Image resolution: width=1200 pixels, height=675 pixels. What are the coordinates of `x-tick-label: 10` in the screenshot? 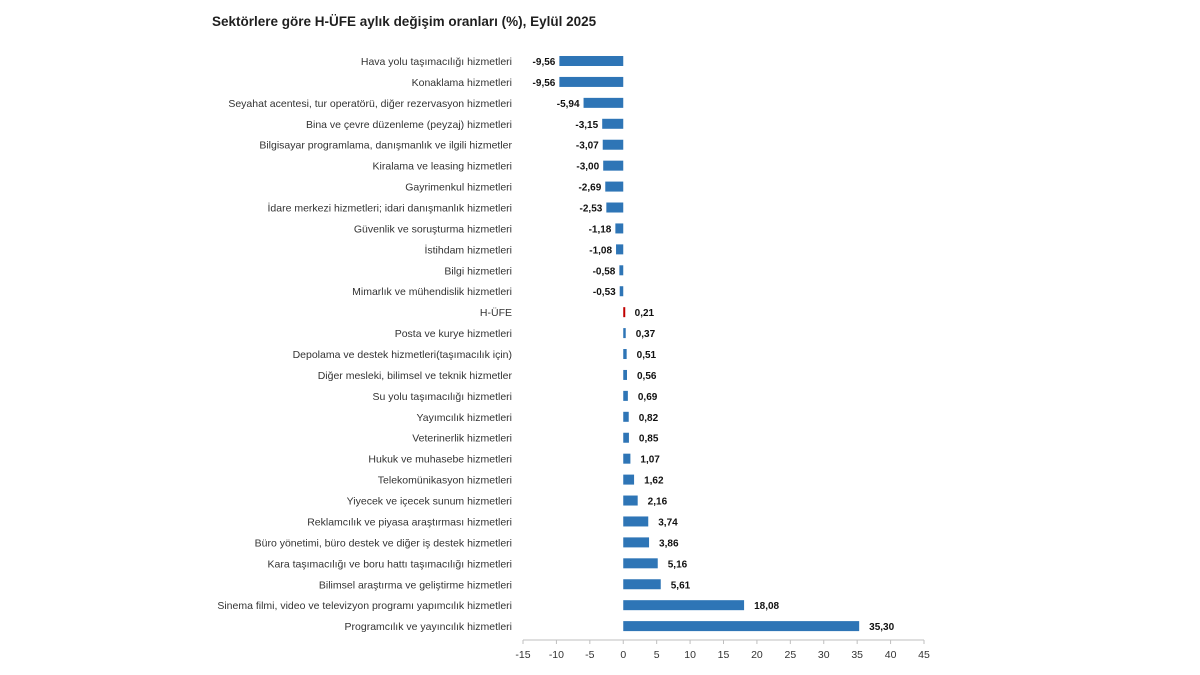 It's located at (690, 655).